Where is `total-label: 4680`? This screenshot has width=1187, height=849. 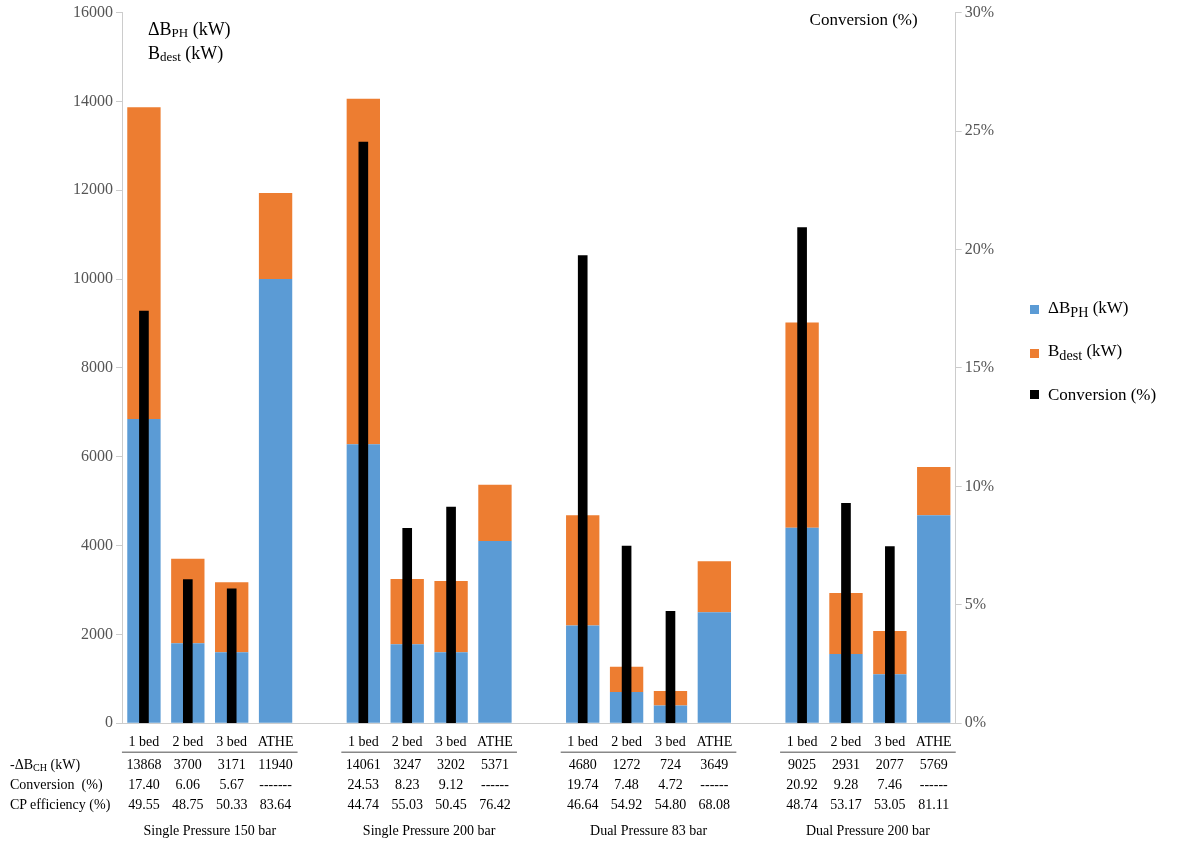 total-label: 4680 is located at coordinates (582, 765).